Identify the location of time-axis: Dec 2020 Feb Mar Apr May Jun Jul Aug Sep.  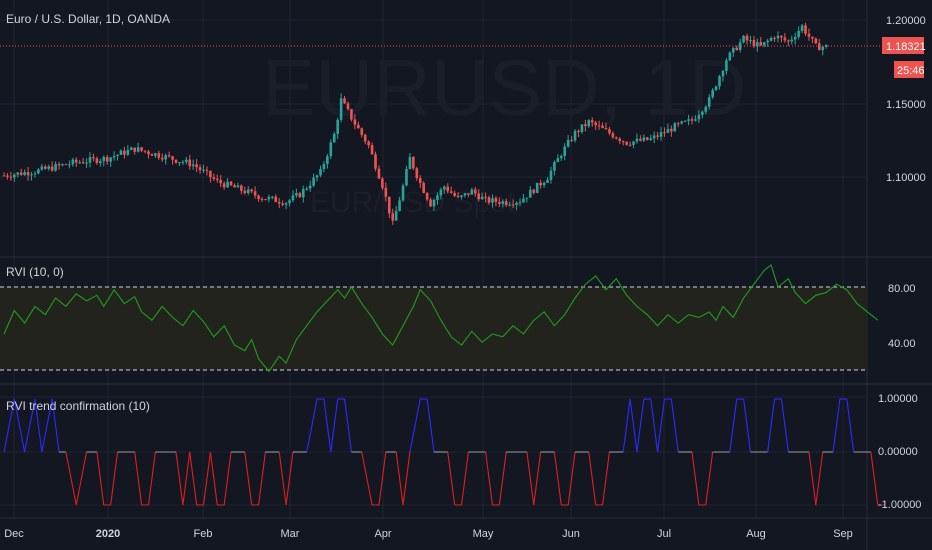
(428, 534).